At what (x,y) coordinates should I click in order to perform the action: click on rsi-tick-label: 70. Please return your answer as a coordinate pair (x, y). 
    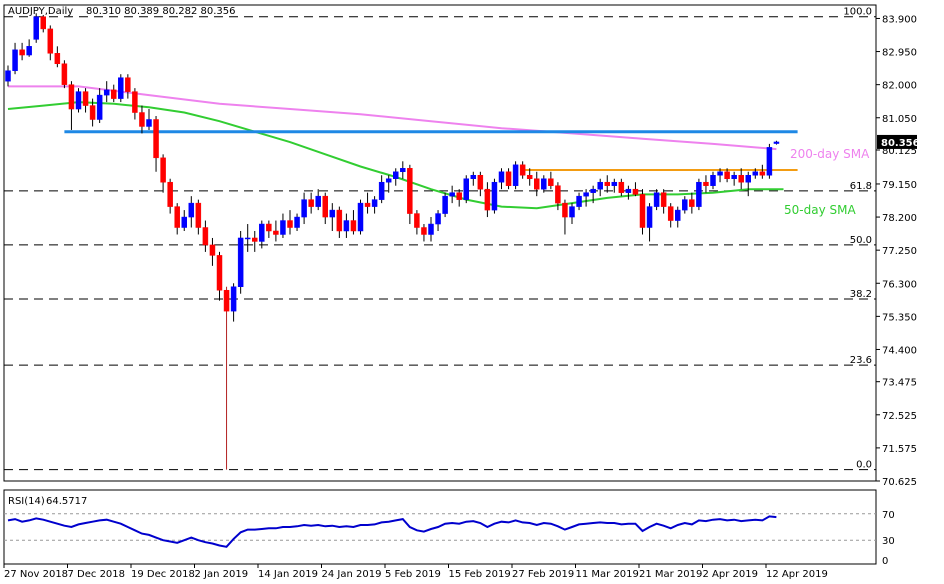
    Looking at the image, I should click on (888, 515).